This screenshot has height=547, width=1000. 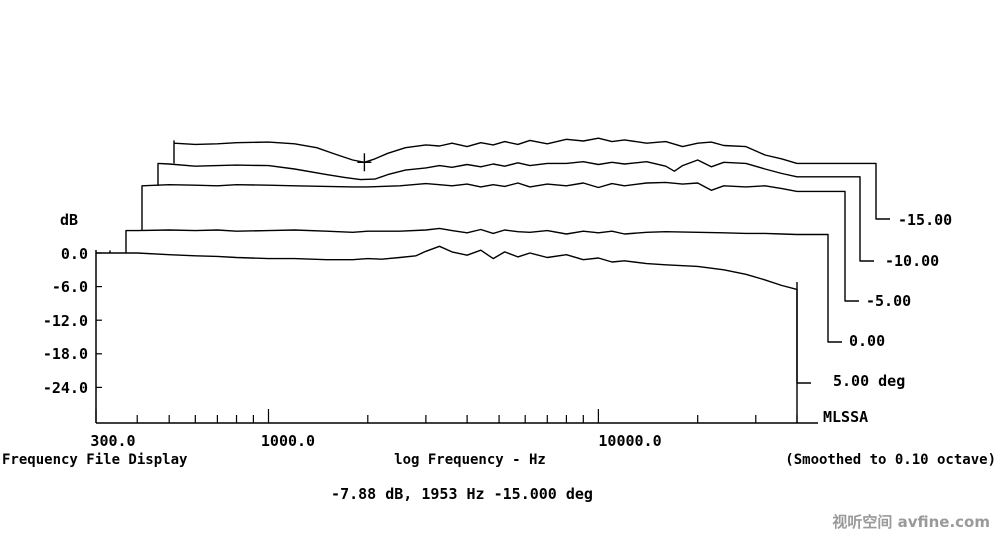 What do you see at coordinates (65, 354) in the screenshot?
I see `y-tick-label: -18.0` at bounding box center [65, 354].